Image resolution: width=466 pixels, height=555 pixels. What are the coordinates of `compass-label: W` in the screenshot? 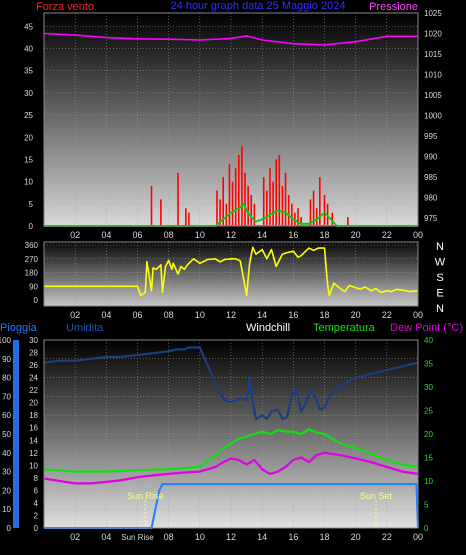 It's located at (440, 263).